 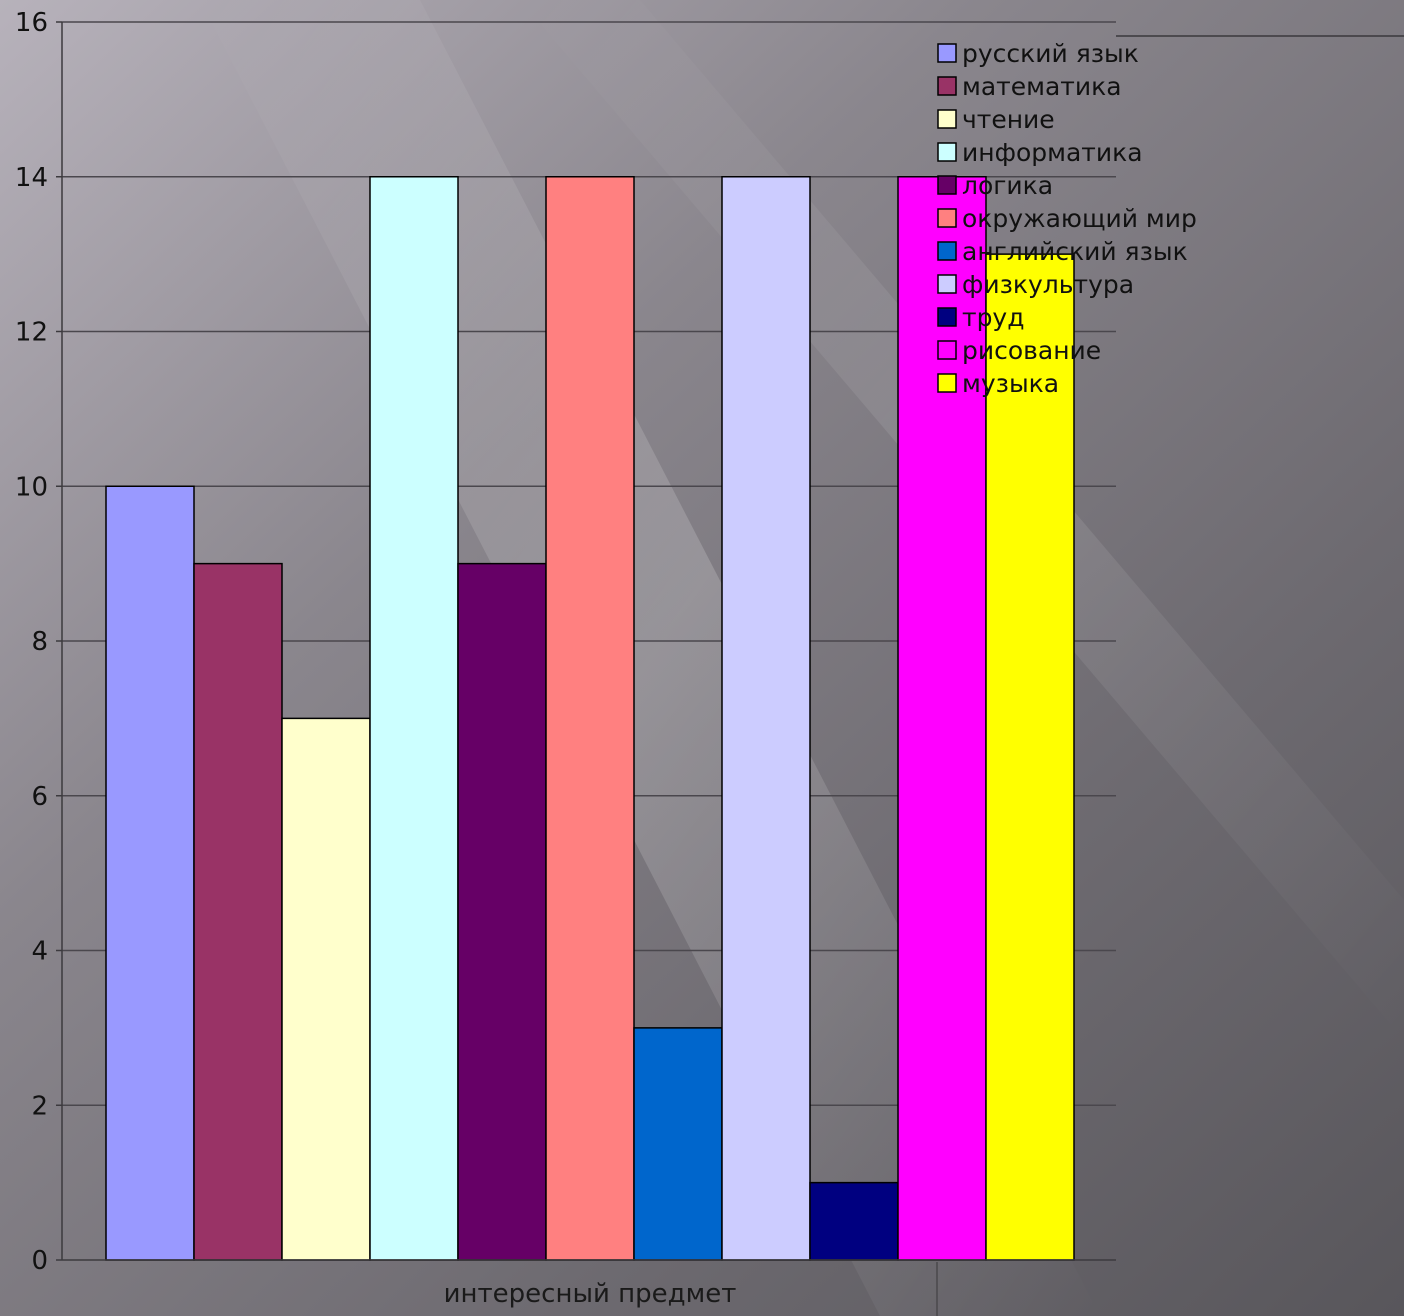 What do you see at coordinates (590, 1294) in the screenshot?
I see `x-category-label: интересный предмет` at bounding box center [590, 1294].